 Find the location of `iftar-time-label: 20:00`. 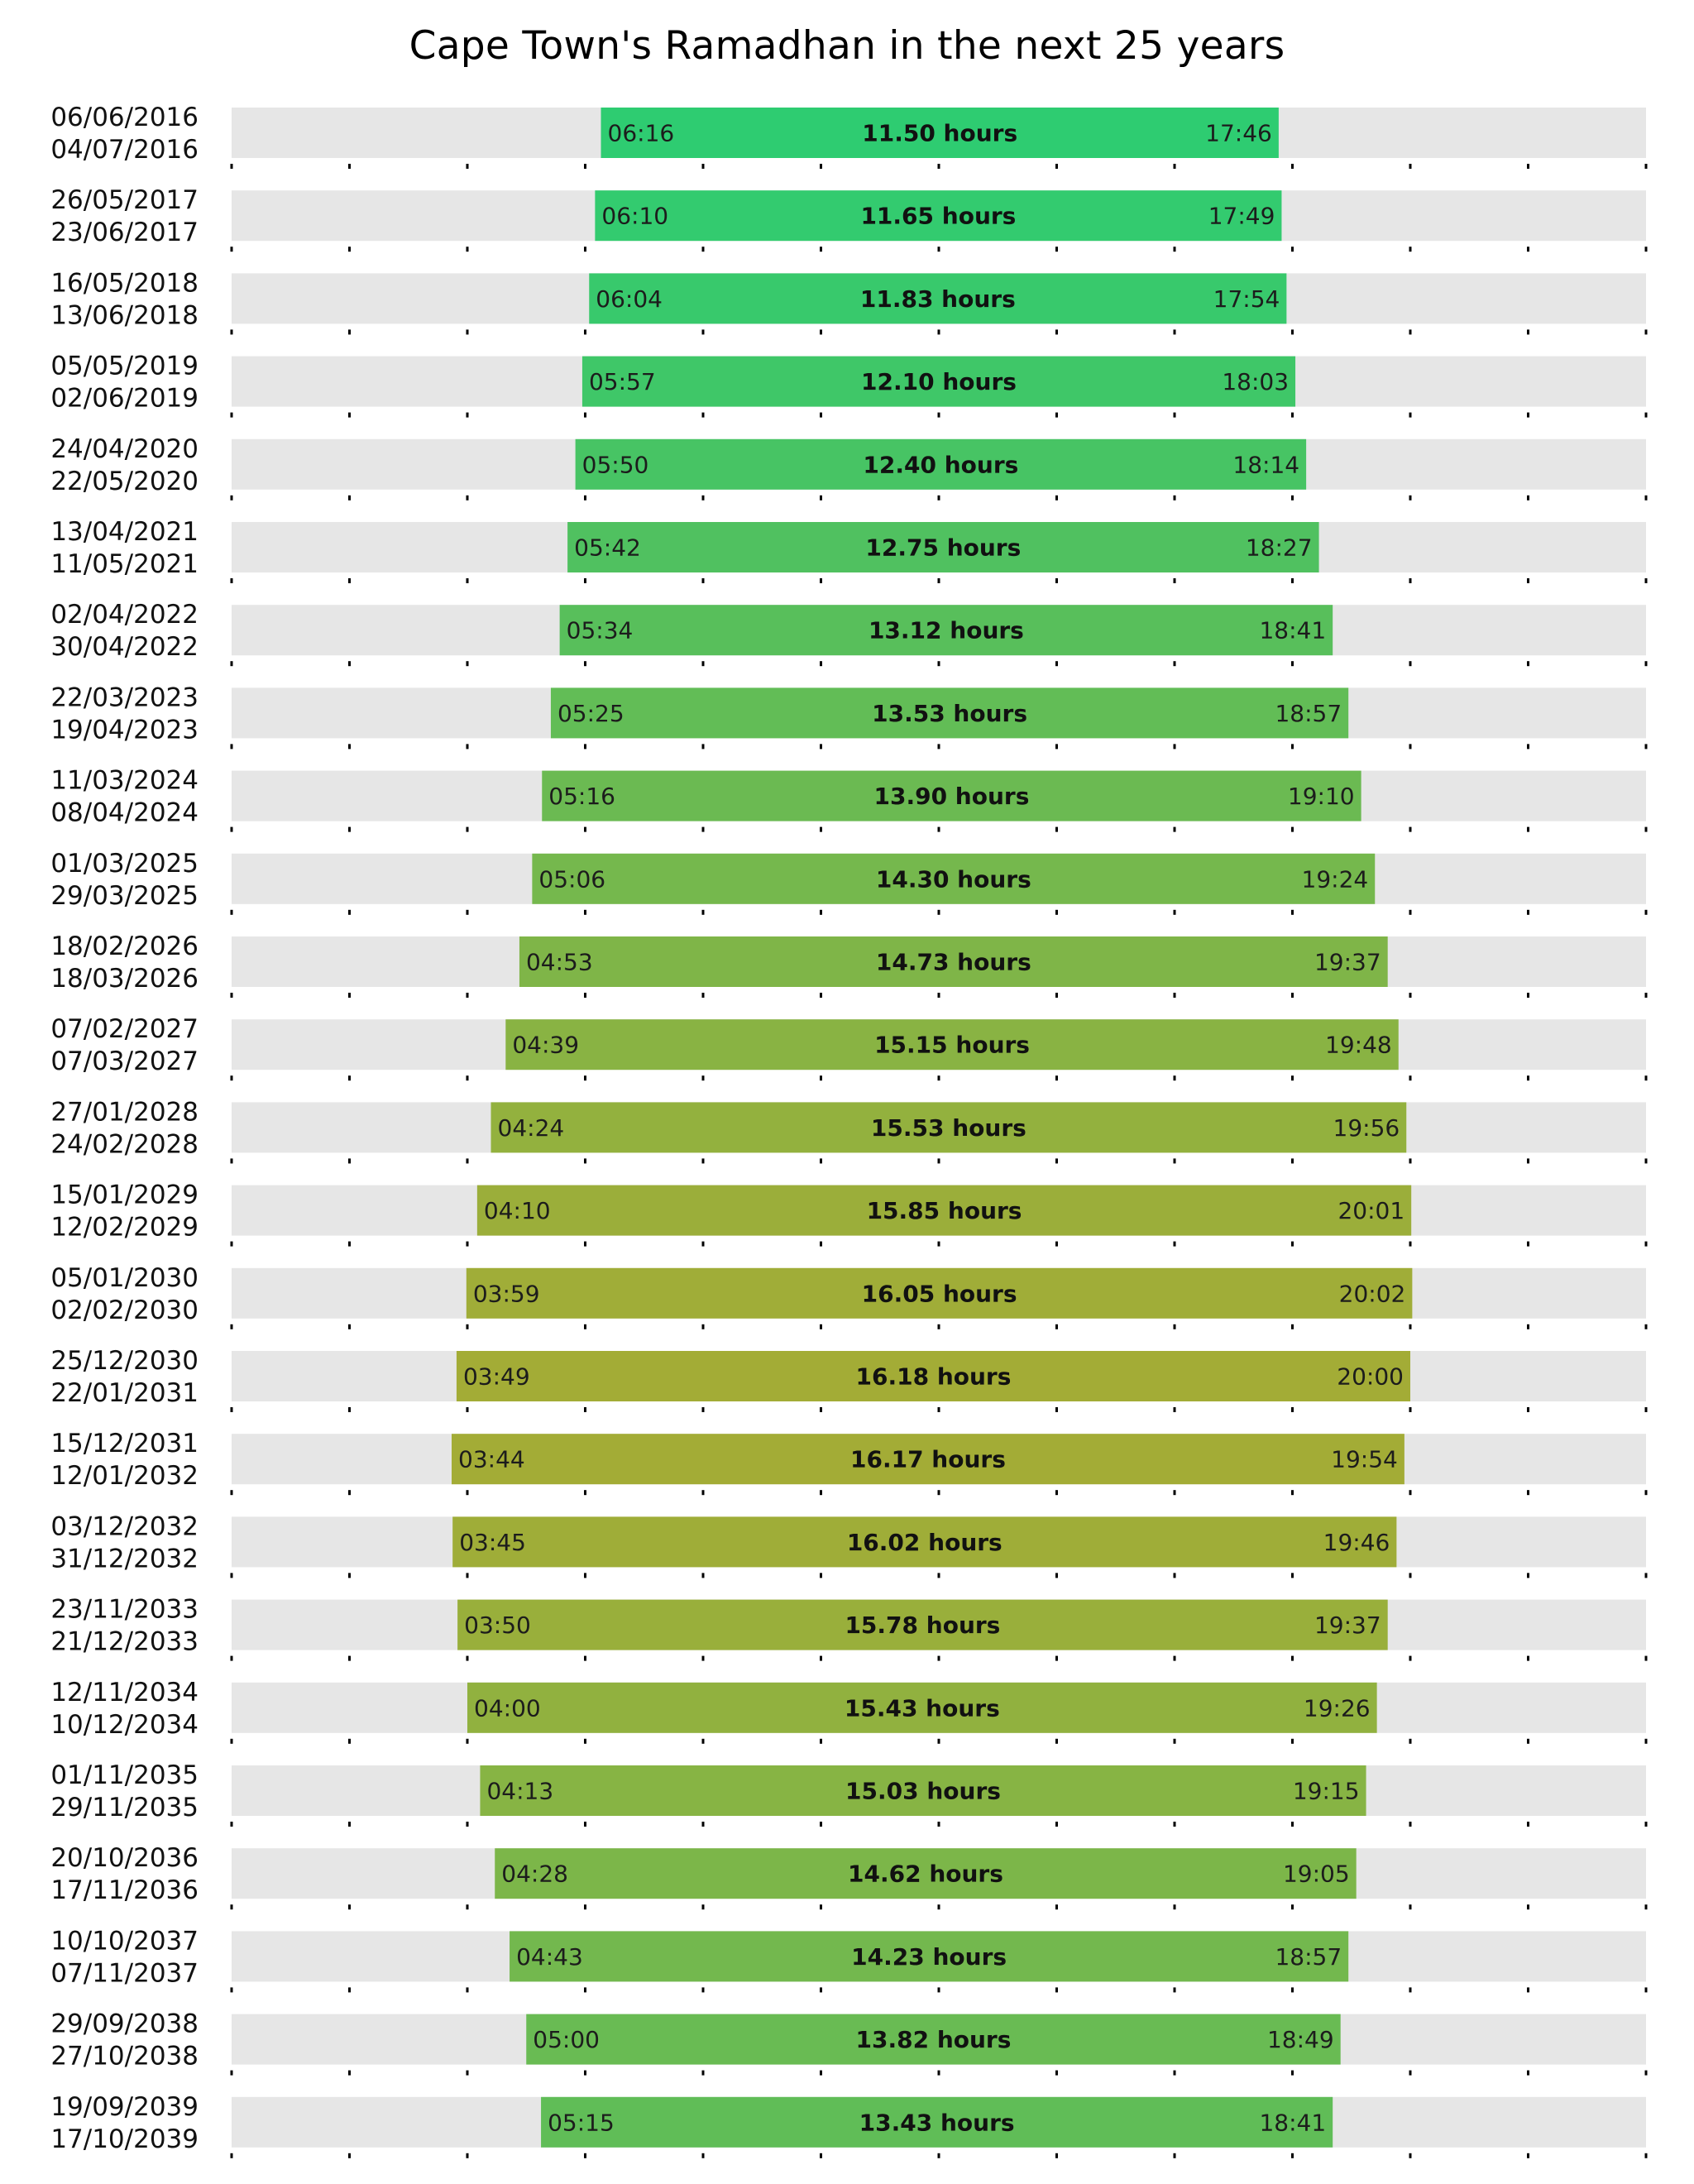

iftar-time-label: 20:00 is located at coordinates (1370, 1377).